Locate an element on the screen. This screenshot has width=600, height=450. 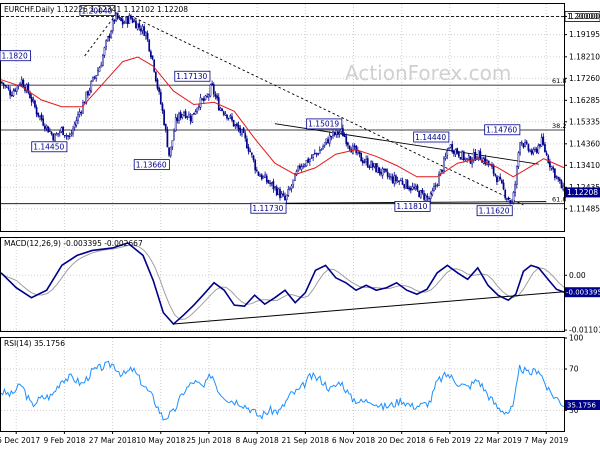
fib-level-label: 61.8 is located at coordinates (559, 200).